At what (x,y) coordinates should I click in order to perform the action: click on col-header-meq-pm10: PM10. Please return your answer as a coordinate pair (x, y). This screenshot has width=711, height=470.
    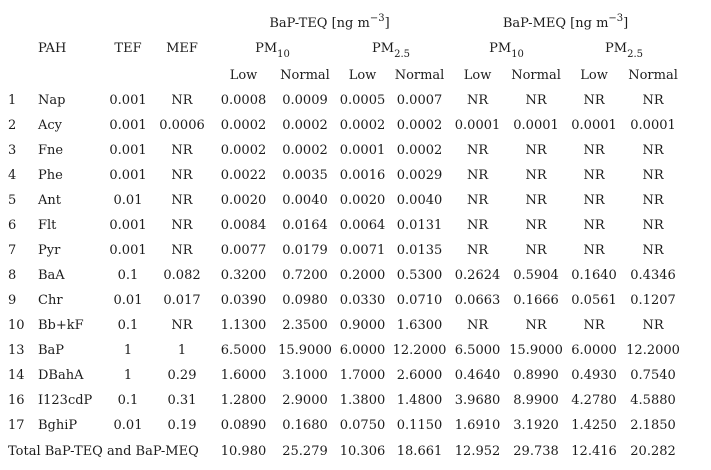
    Looking at the image, I should click on (506, 48).